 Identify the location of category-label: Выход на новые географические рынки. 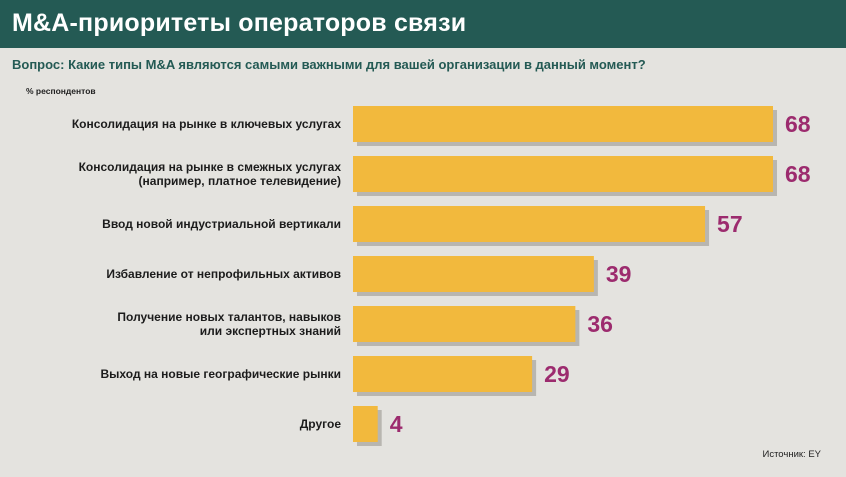
(220, 374).